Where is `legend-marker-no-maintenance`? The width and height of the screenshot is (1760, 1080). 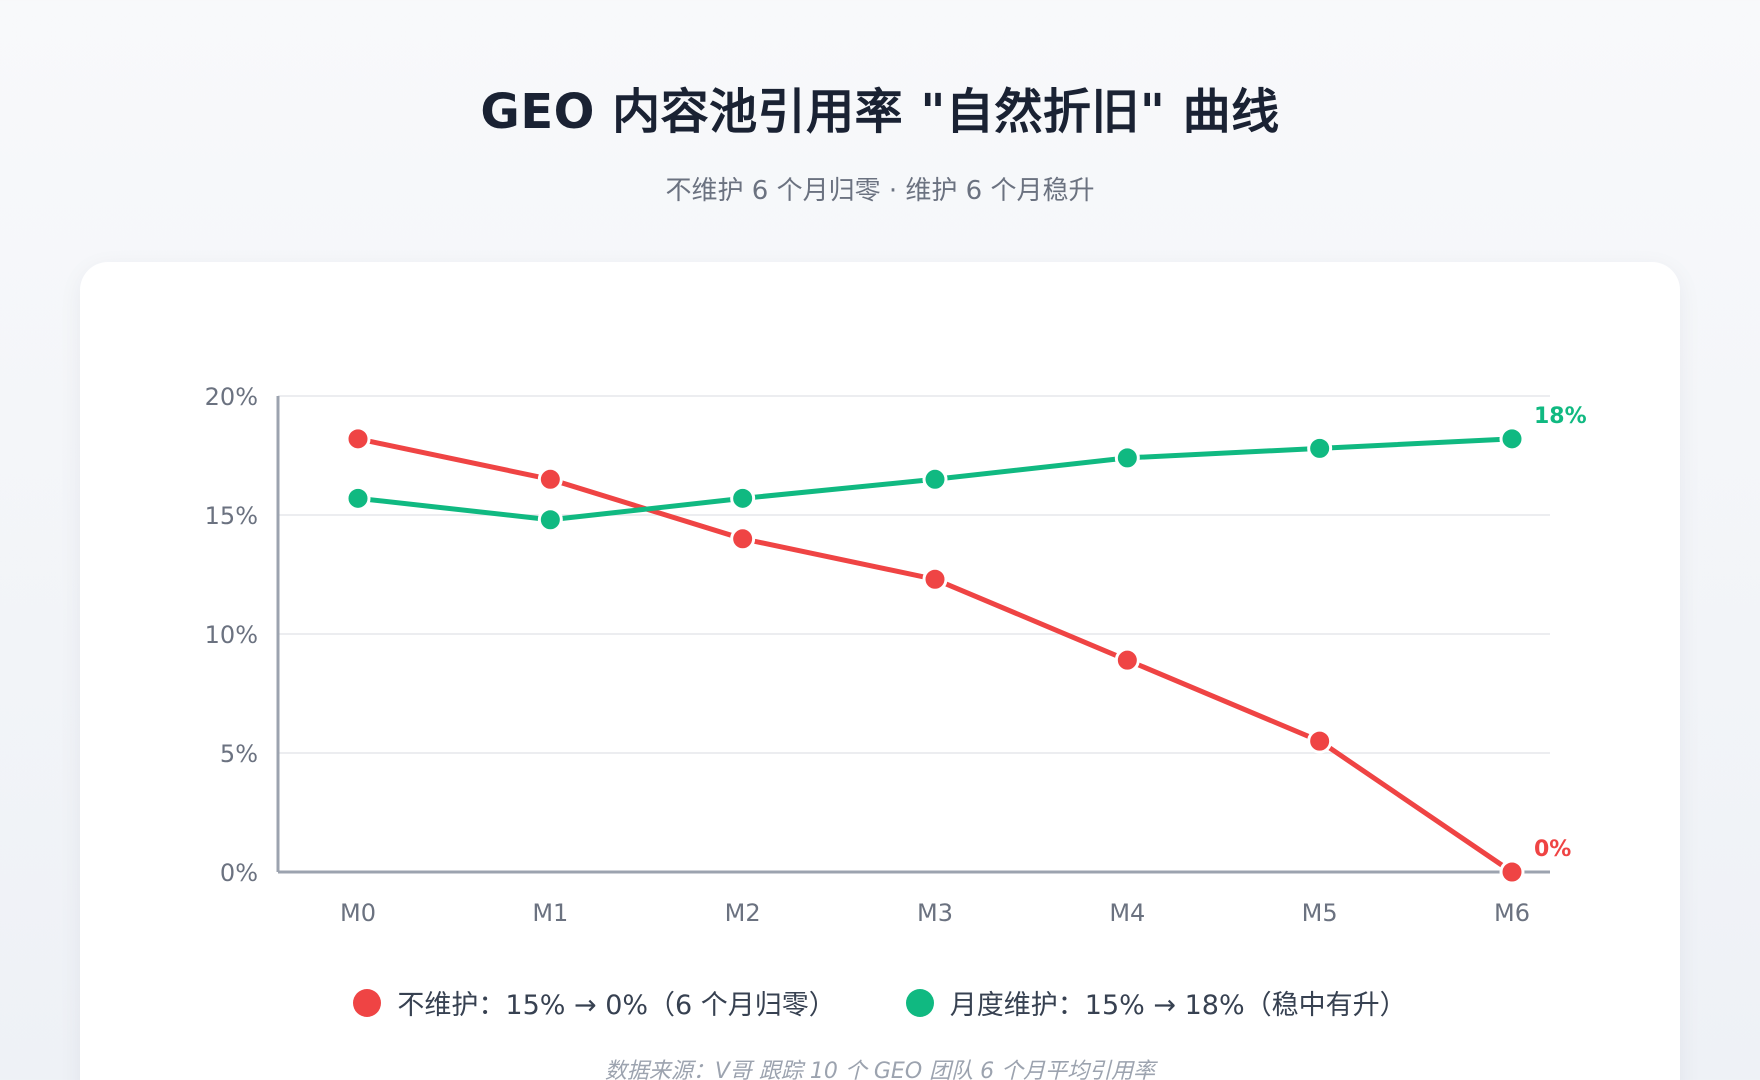
legend-marker-no-maintenance is located at coordinates (367, 1002).